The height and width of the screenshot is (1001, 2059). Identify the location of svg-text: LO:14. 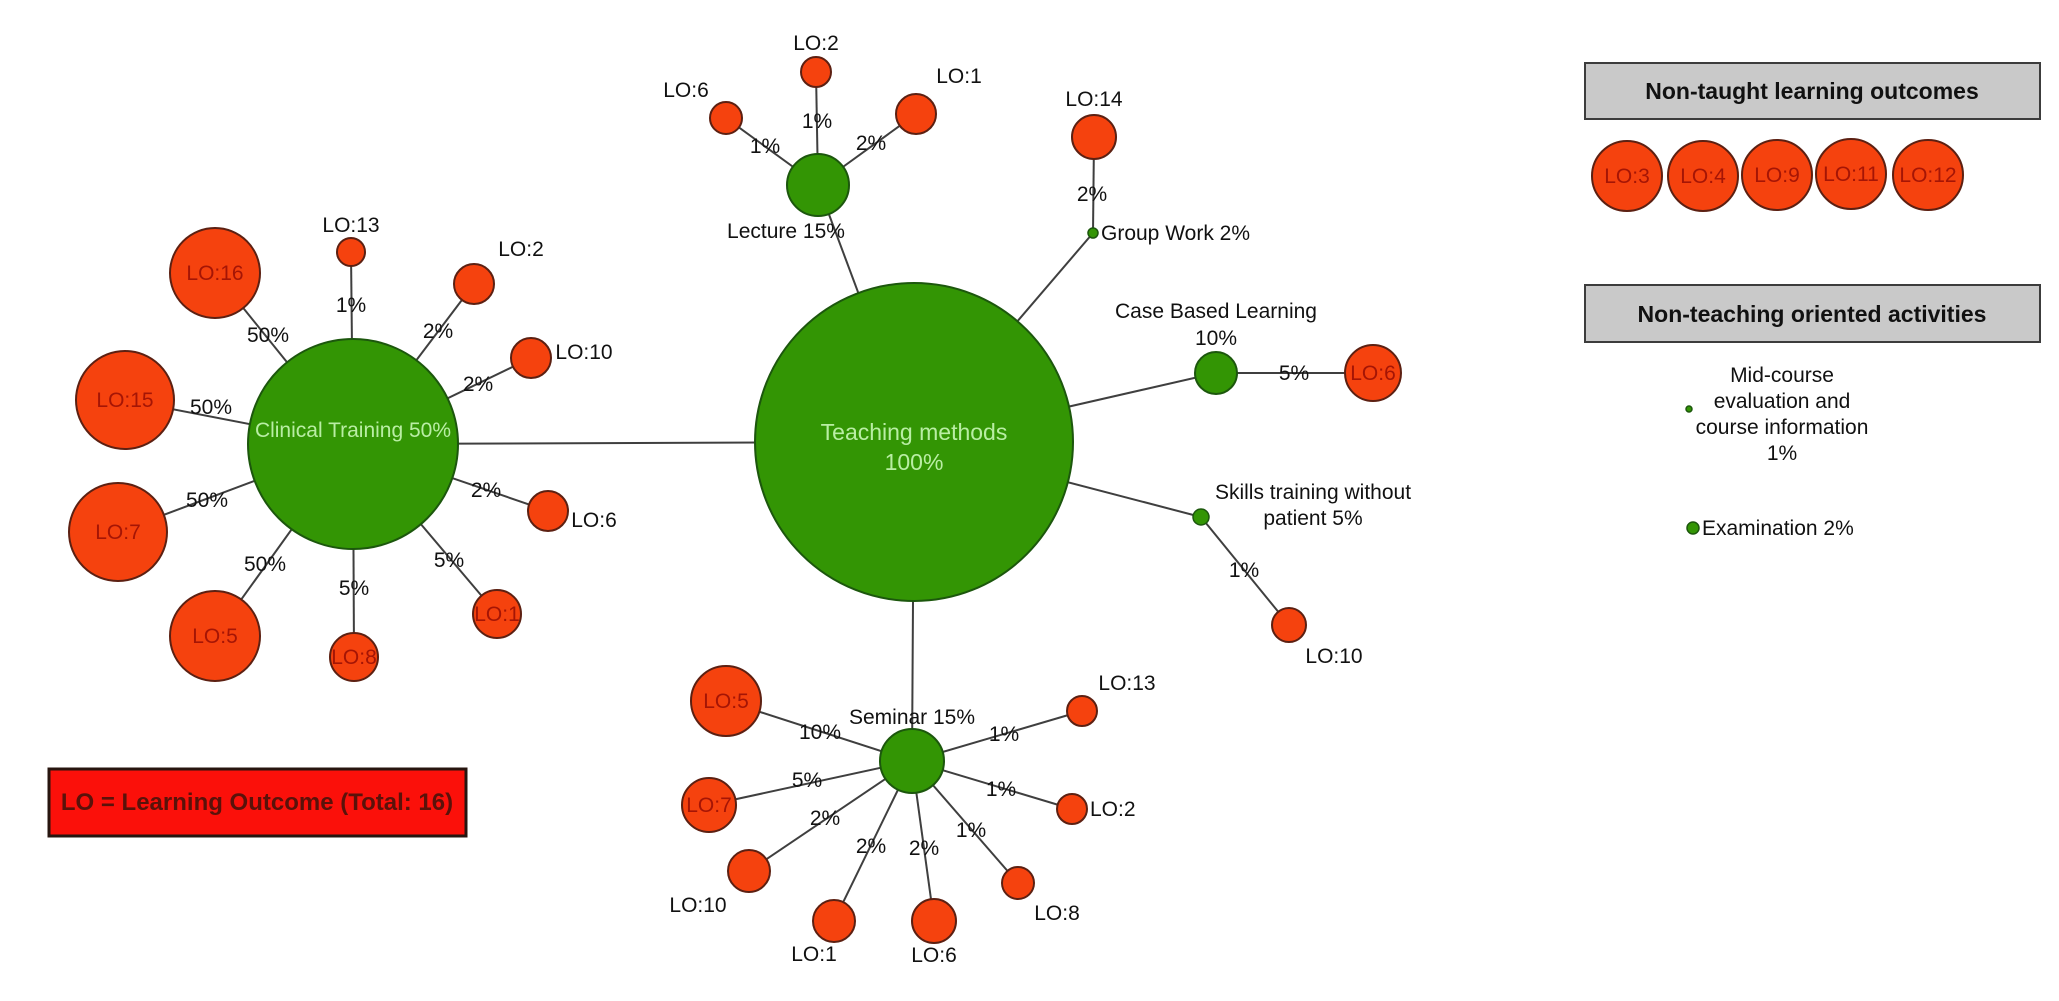
(1094, 99).